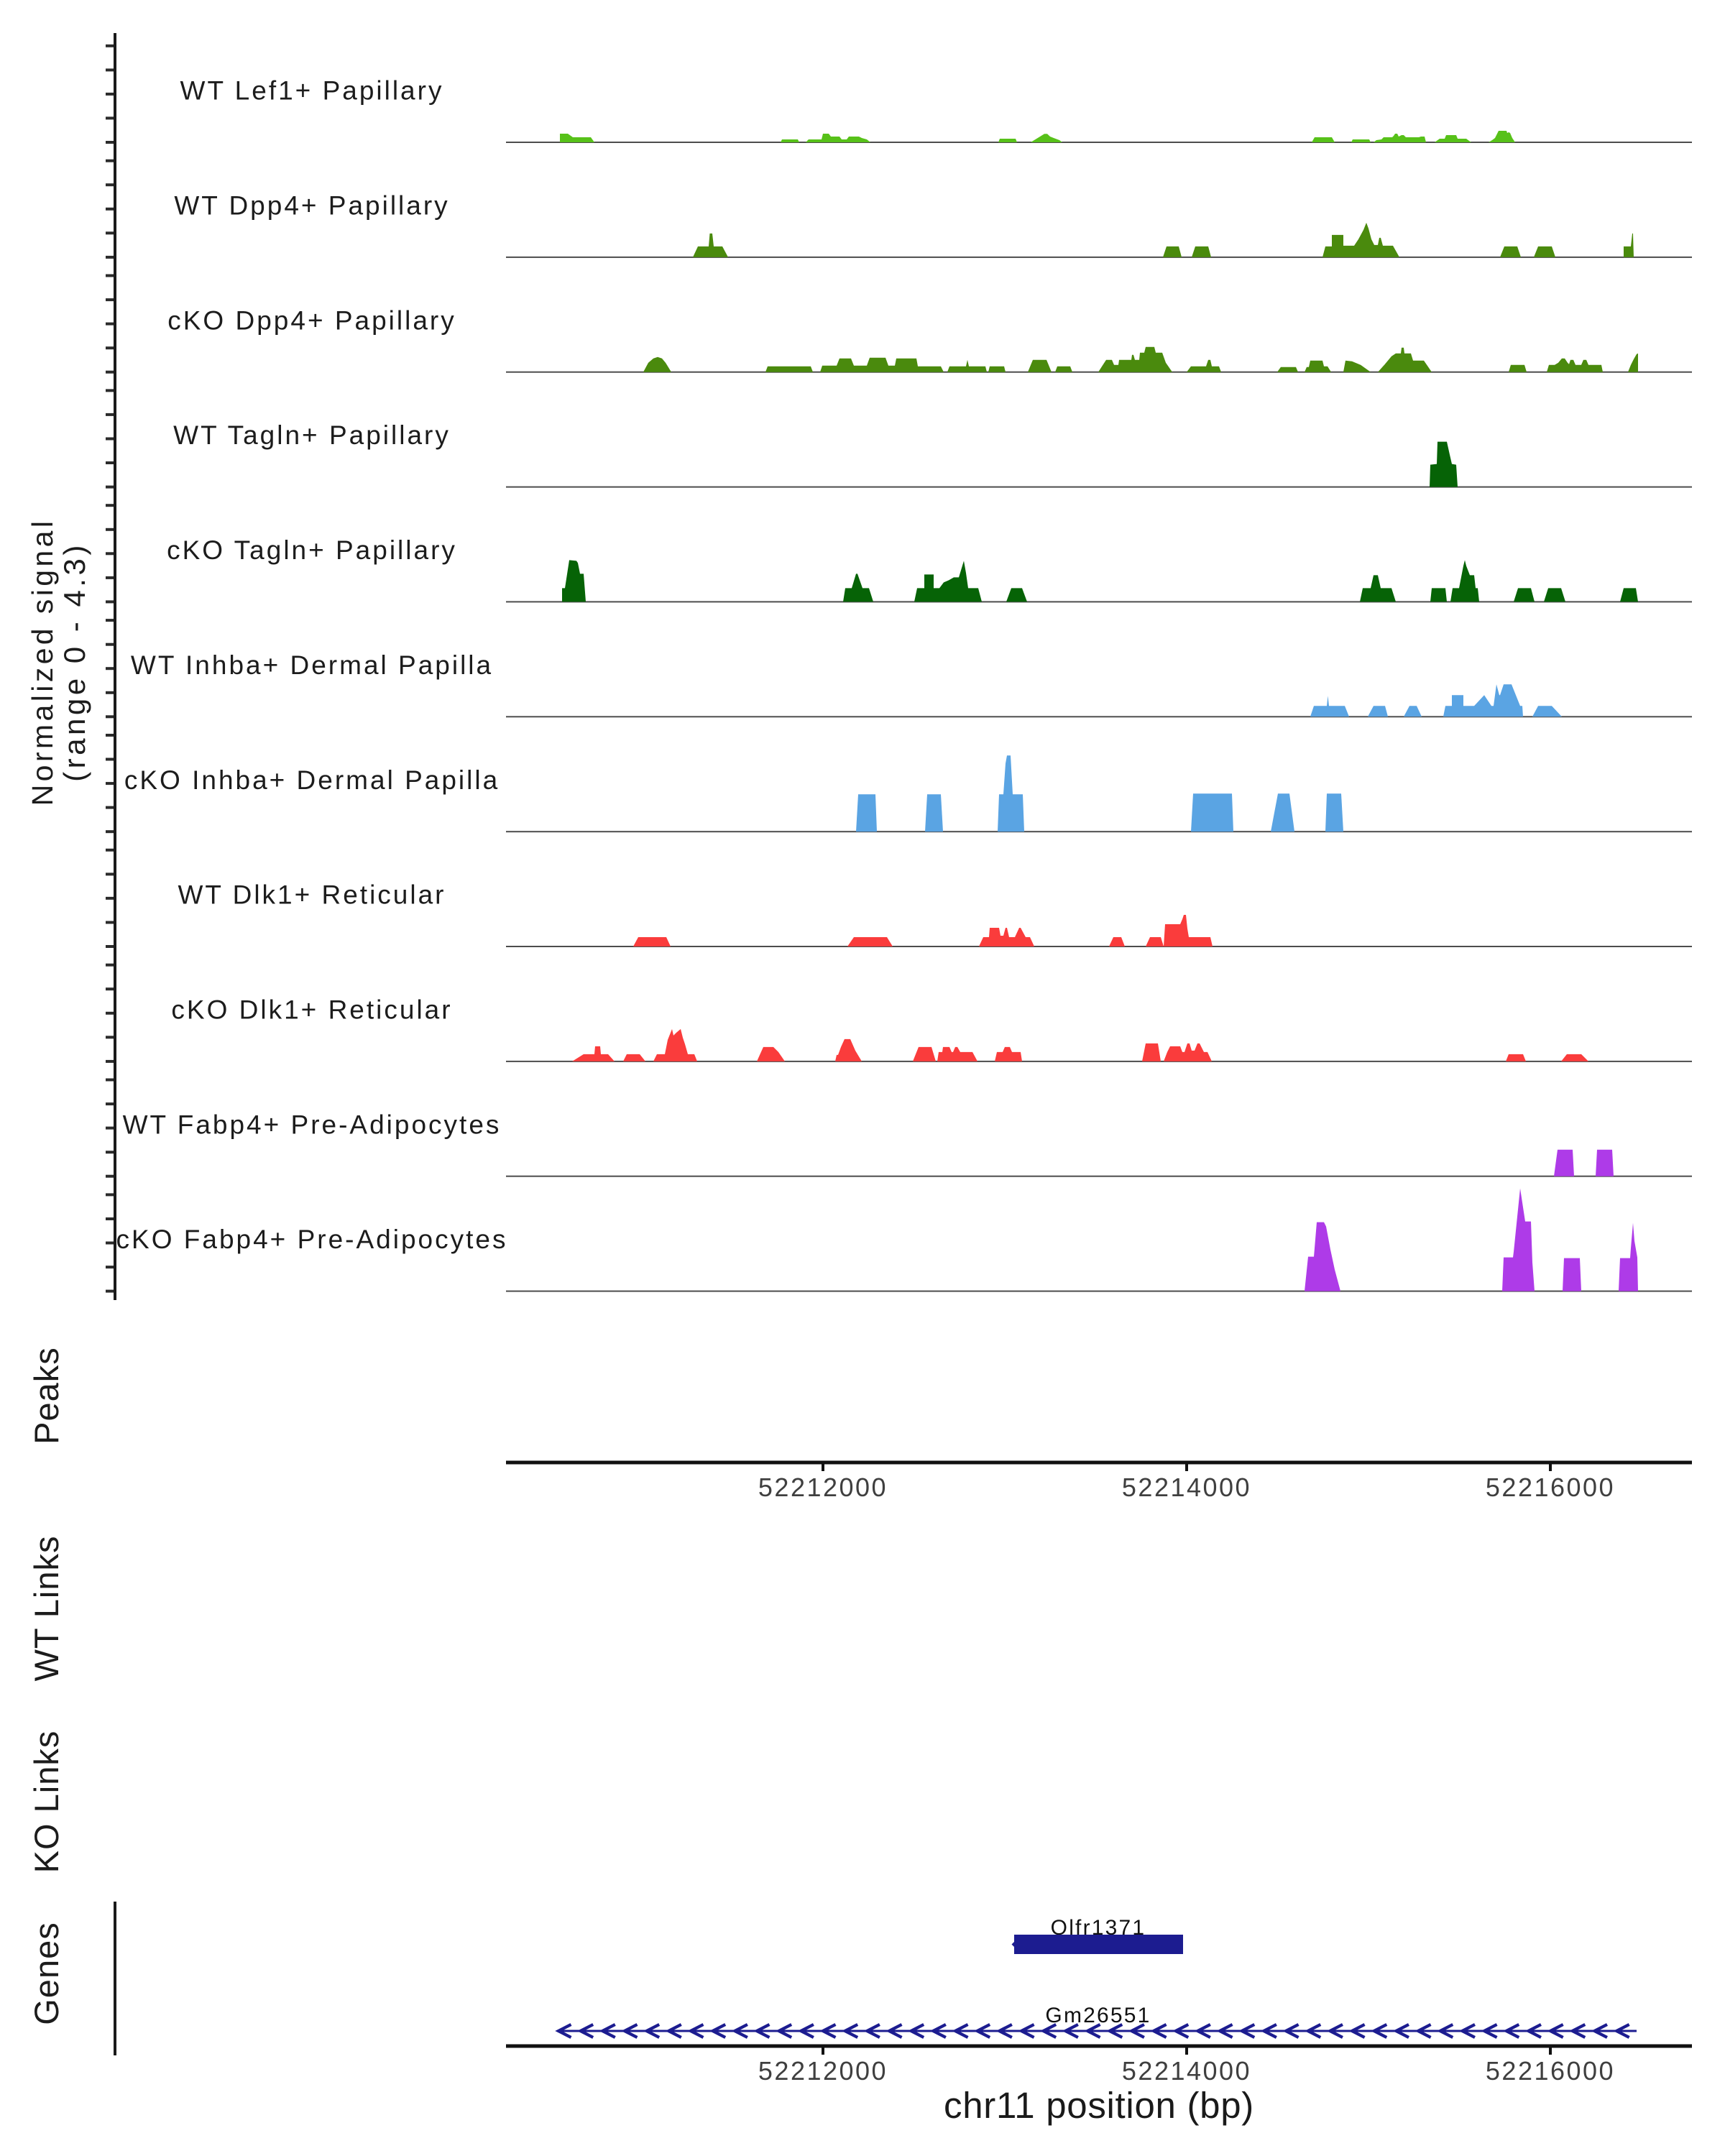 The height and width of the screenshot is (2156, 1725). Describe the element at coordinates (46, 1396) in the screenshot. I see `svg-text: Peaks` at that location.